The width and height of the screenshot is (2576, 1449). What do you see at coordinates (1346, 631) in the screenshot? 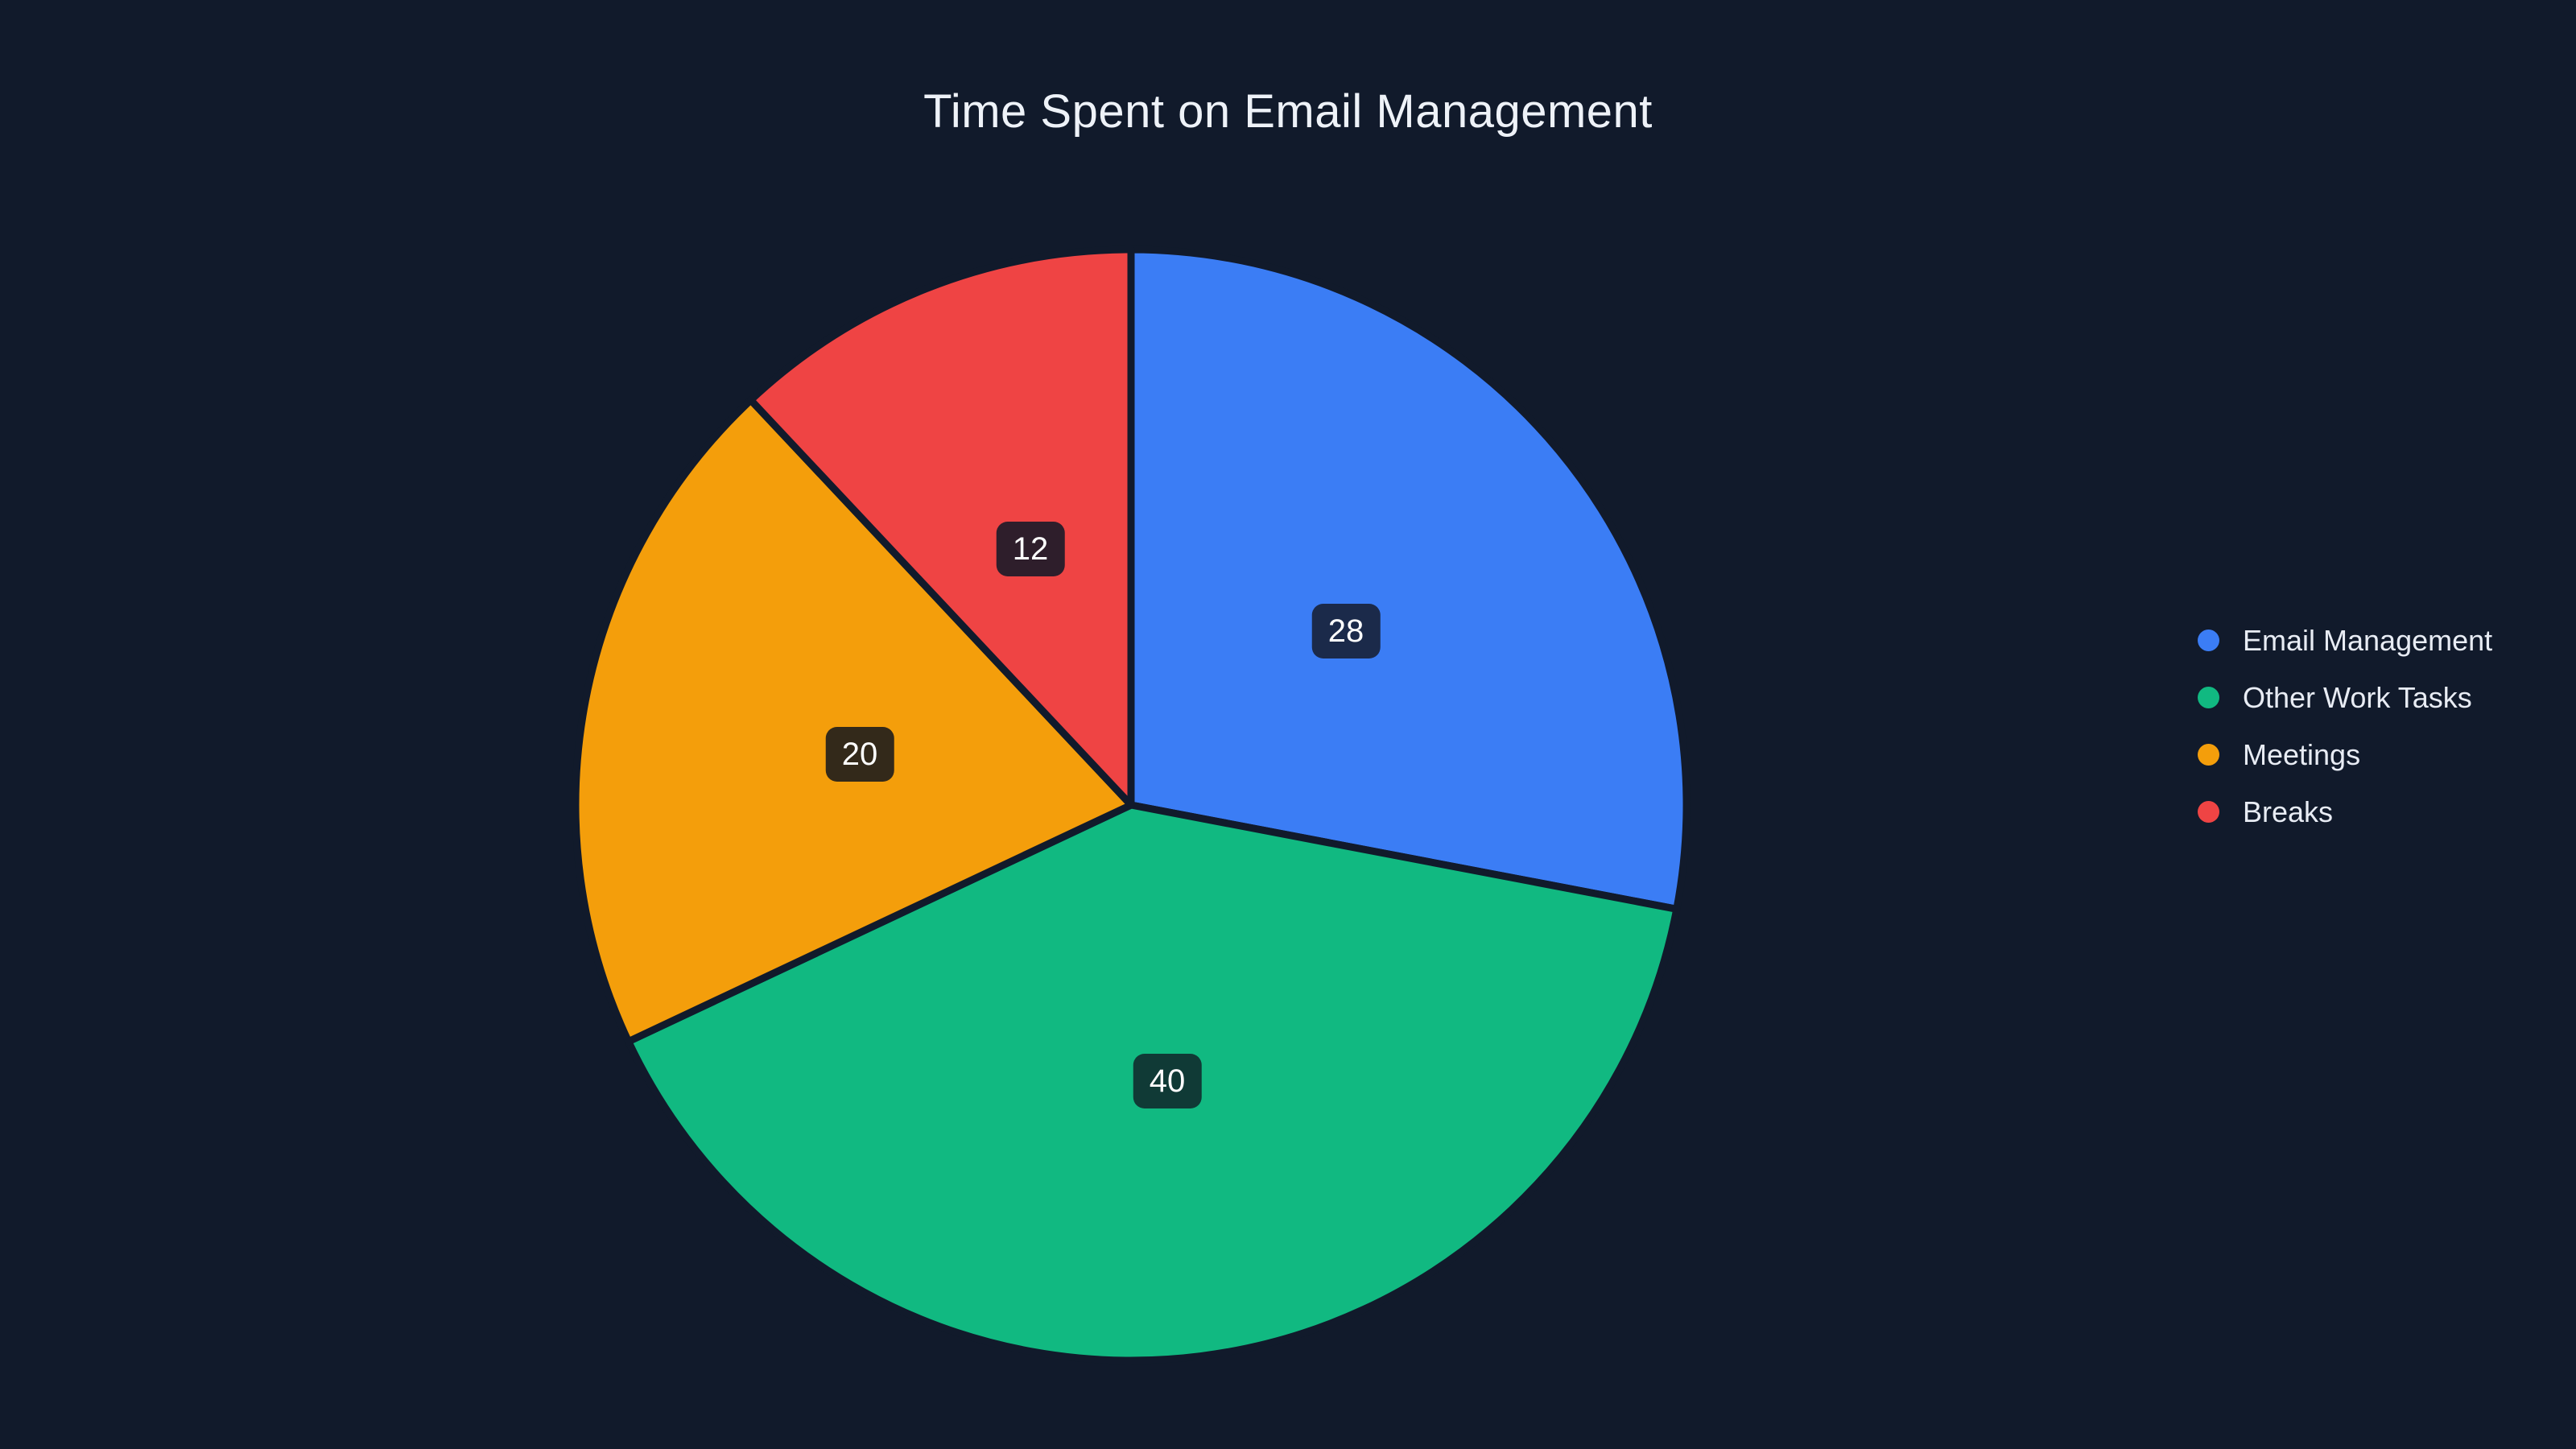
I see `data-label-email-management: 28` at bounding box center [1346, 631].